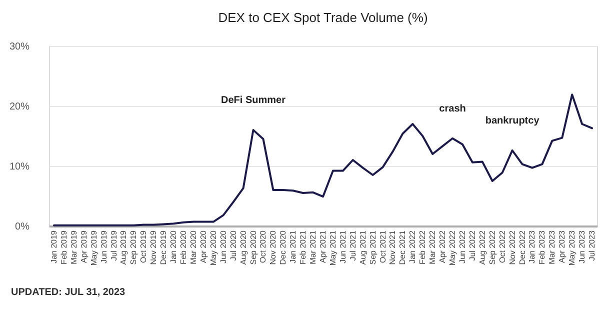  I want to click on x-tick-label: Nov 2020, so click(273, 247).